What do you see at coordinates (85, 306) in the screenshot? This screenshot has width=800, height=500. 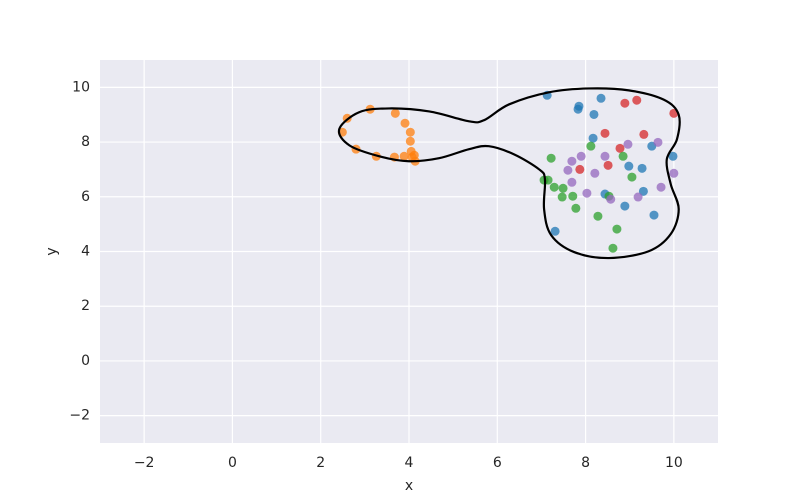 I see `y-tick-label: 2` at bounding box center [85, 306].